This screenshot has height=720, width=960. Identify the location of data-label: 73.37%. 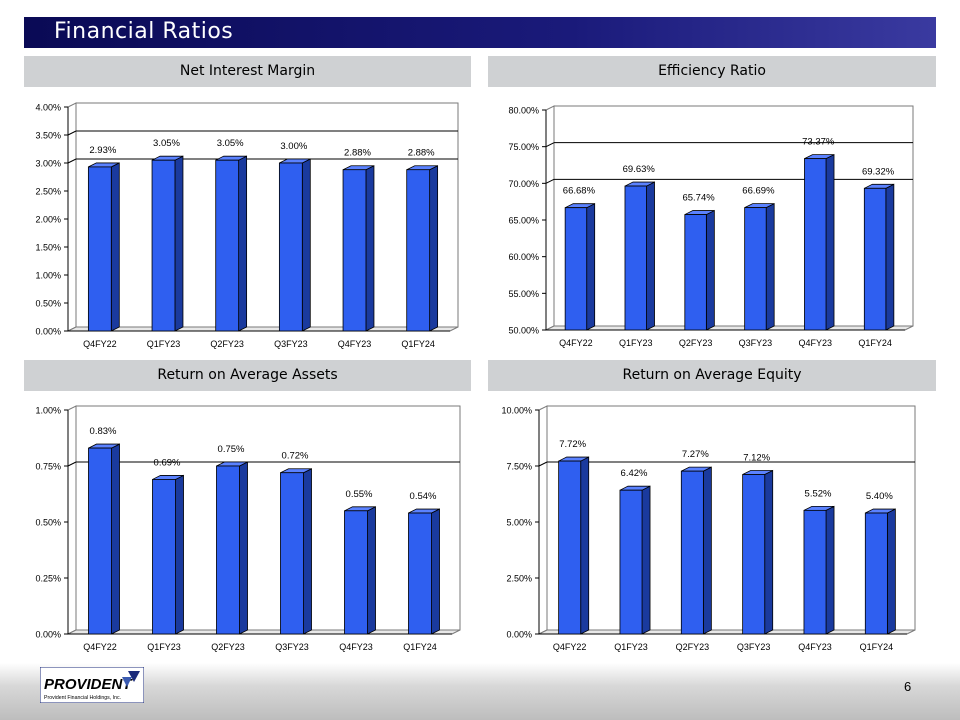
(818, 142).